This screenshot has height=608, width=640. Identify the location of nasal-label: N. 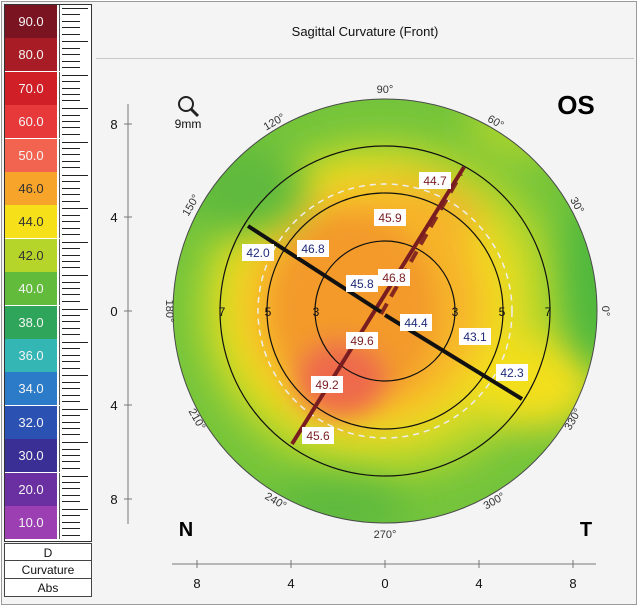
(186, 530).